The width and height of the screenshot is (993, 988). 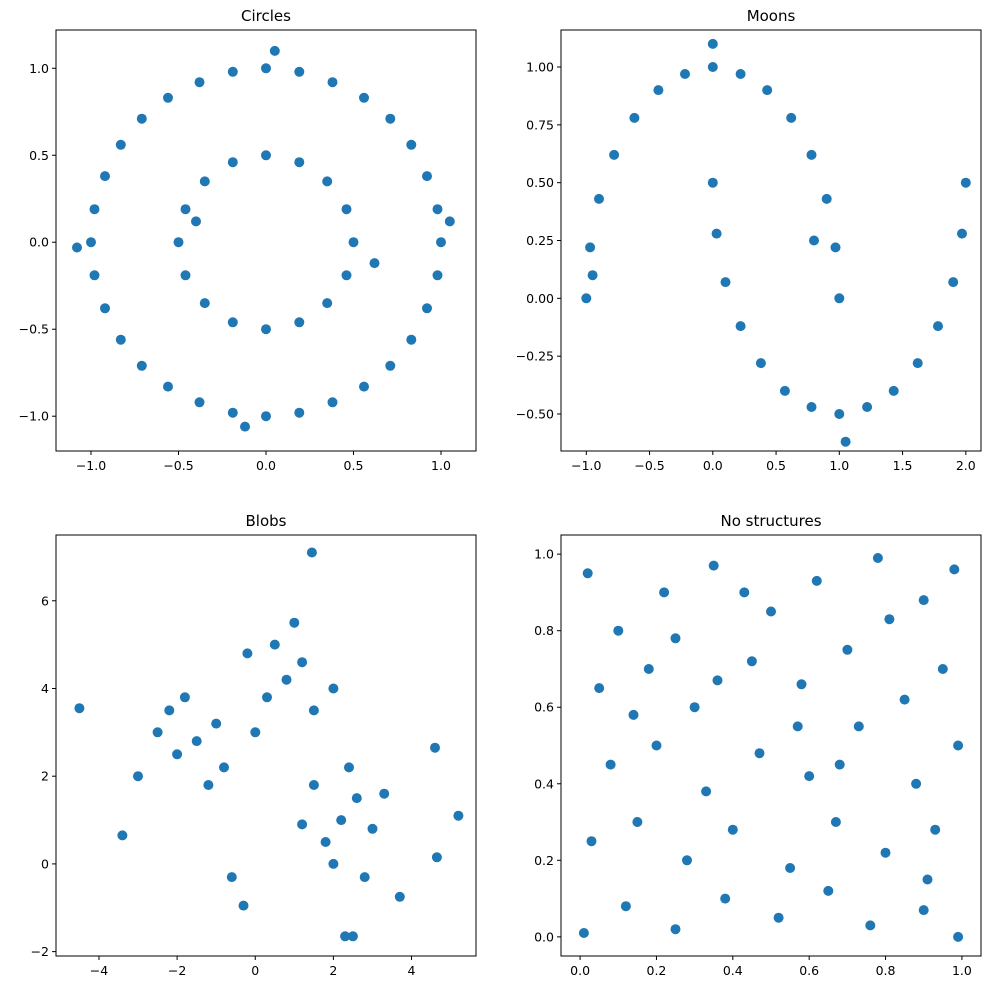 What do you see at coordinates (776, 465) in the screenshot?
I see `x-tick-label: 0.5` at bounding box center [776, 465].